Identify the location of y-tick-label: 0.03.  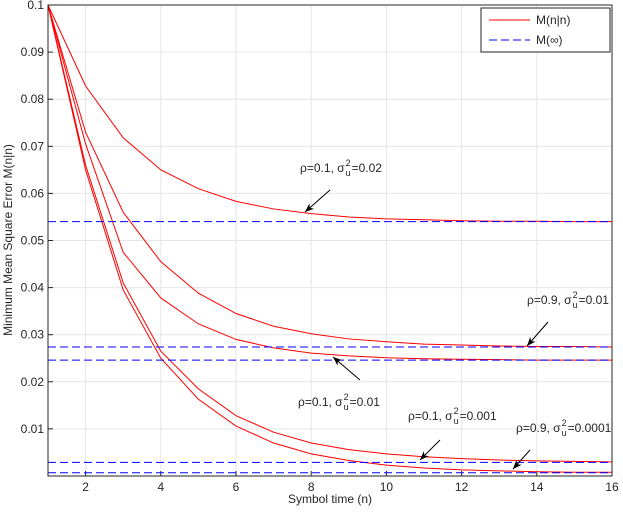
(33, 335).